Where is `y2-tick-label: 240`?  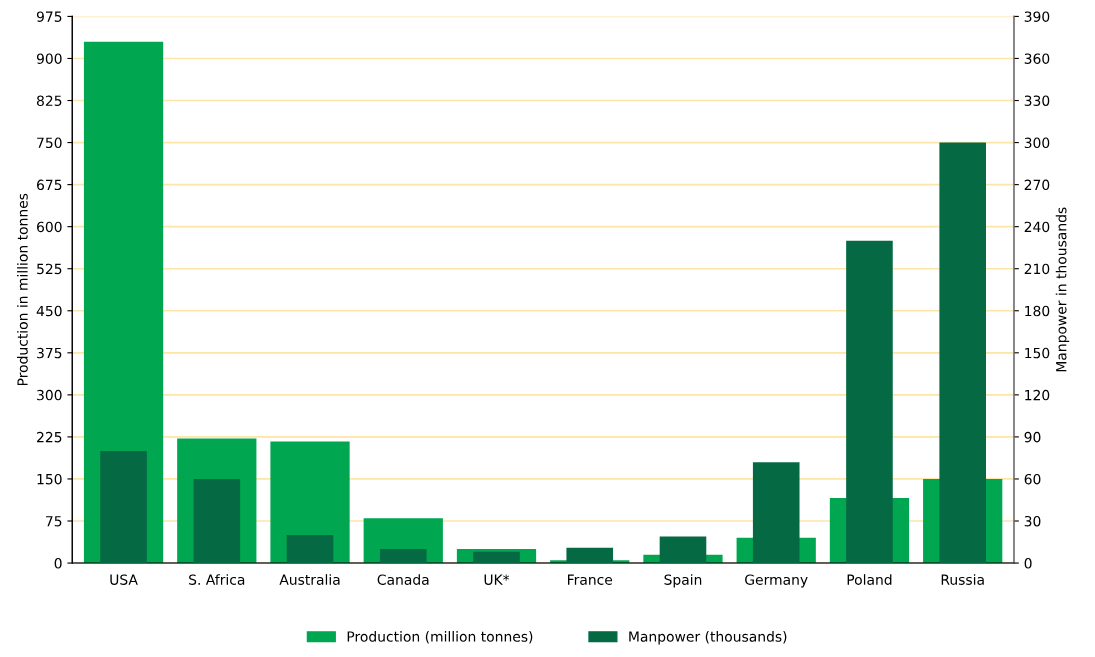
y2-tick-label: 240 is located at coordinates (1037, 227).